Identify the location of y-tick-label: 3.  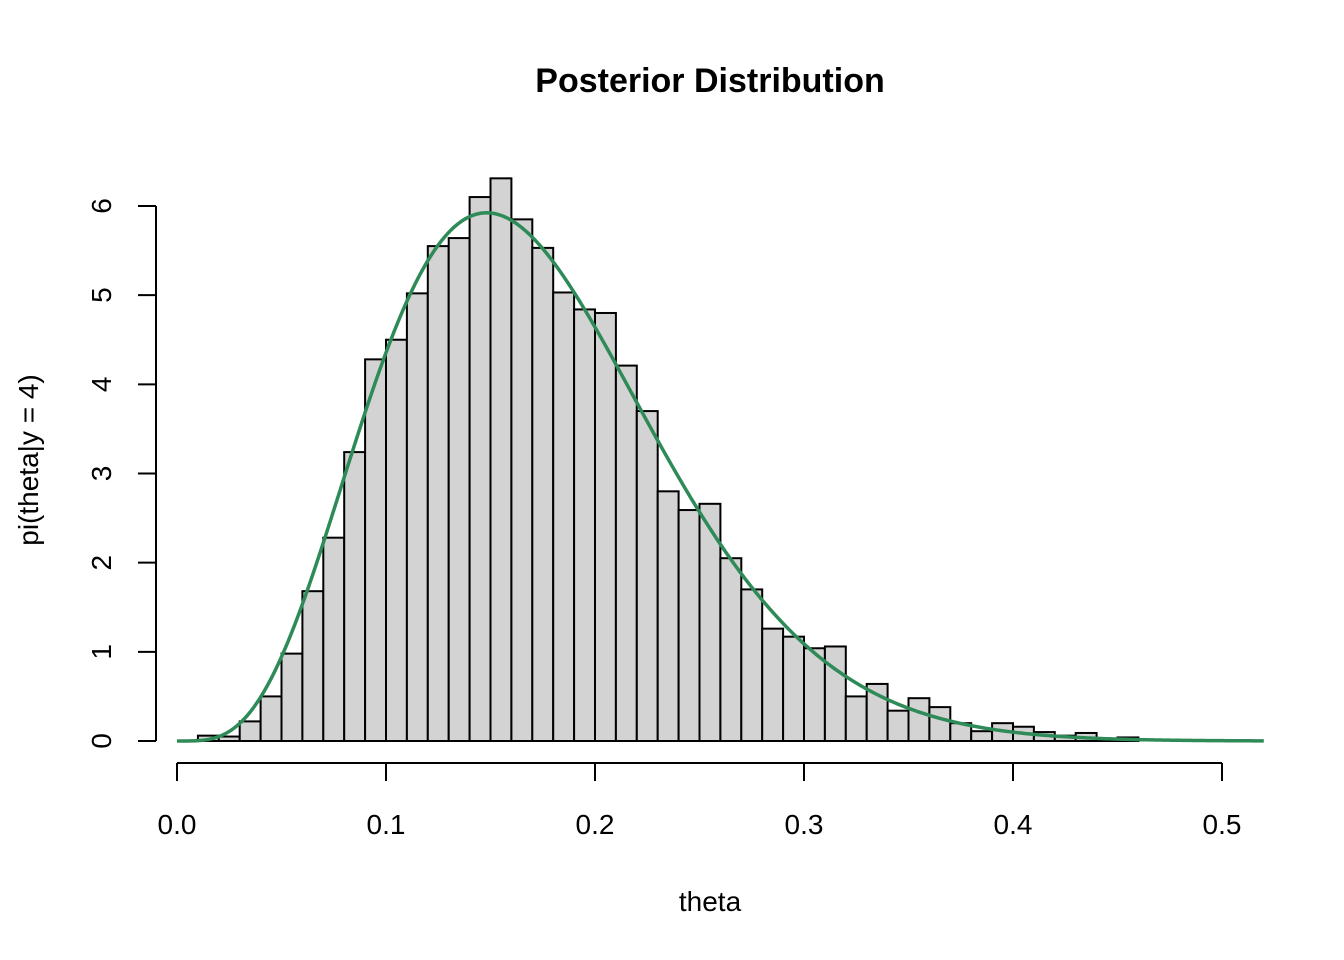
(101, 474).